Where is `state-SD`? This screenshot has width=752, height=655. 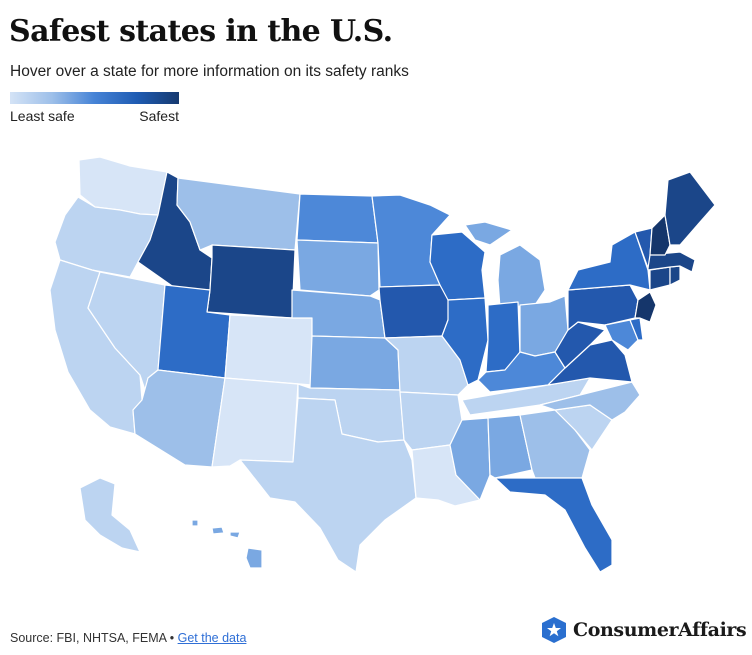 state-SD is located at coordinates (338, 268).